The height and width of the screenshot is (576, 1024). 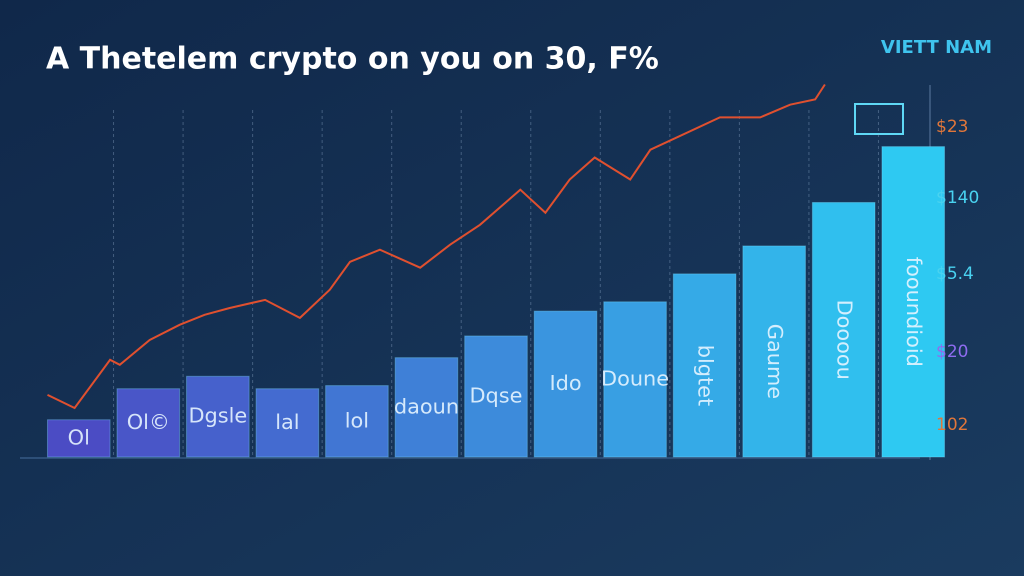 I want to click on bar-label: lol, so click(x=357, y=420).